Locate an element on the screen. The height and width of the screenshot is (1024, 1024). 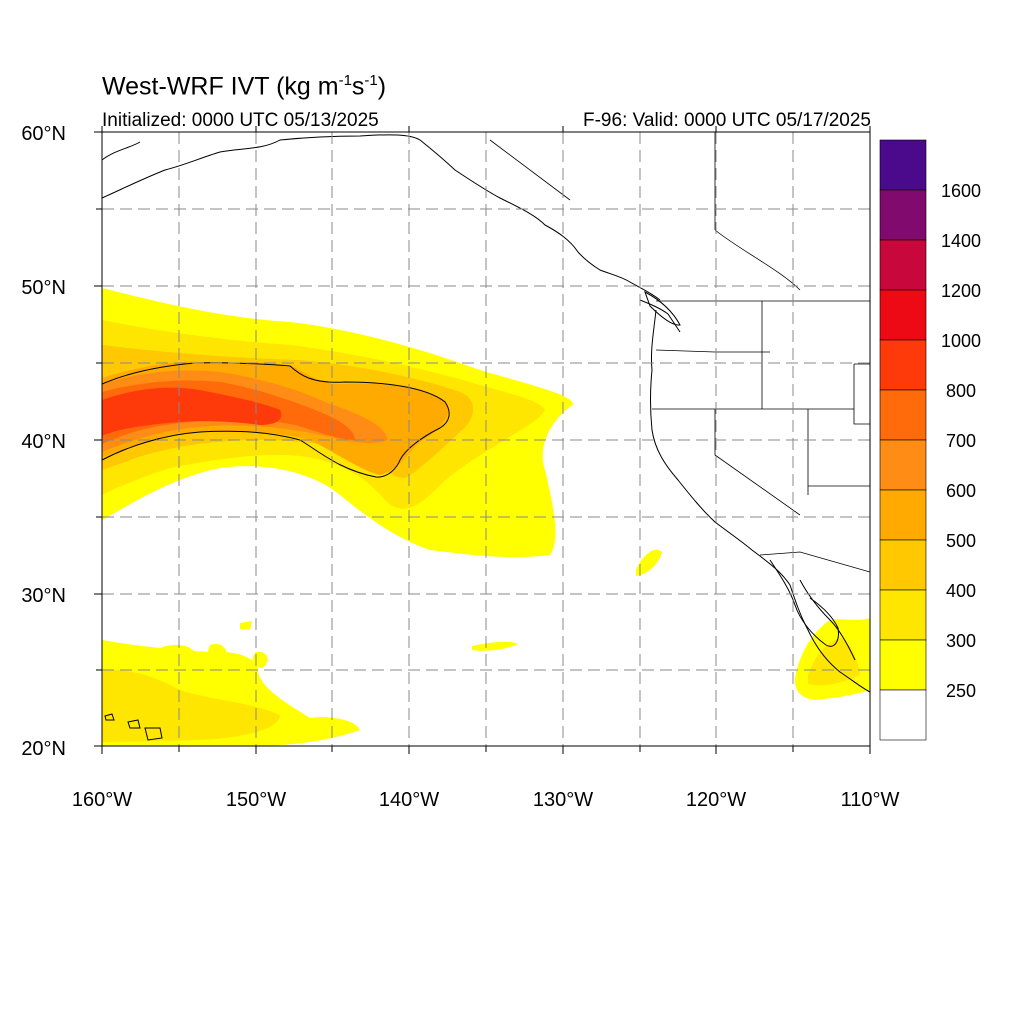
lat-label: 50°N is located at coordinates (43, 288).